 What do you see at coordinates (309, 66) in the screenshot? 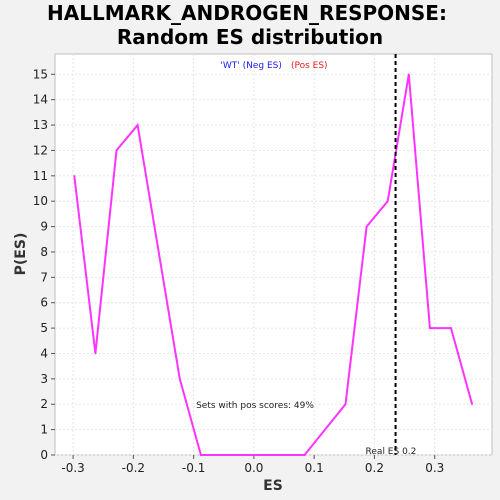
I see `legend-pos-es: (Pos ES)` at bounding box center [309, 66].